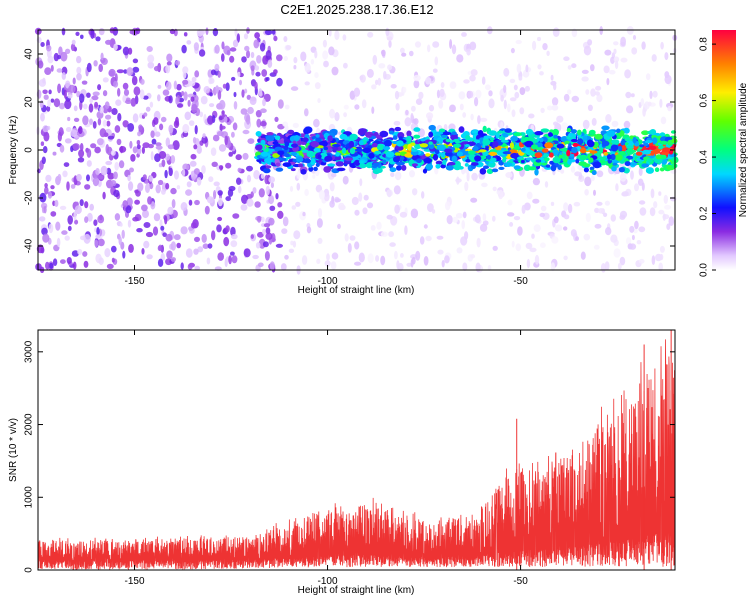  I want to click on y-tick-label: -40, so click(29, 245).